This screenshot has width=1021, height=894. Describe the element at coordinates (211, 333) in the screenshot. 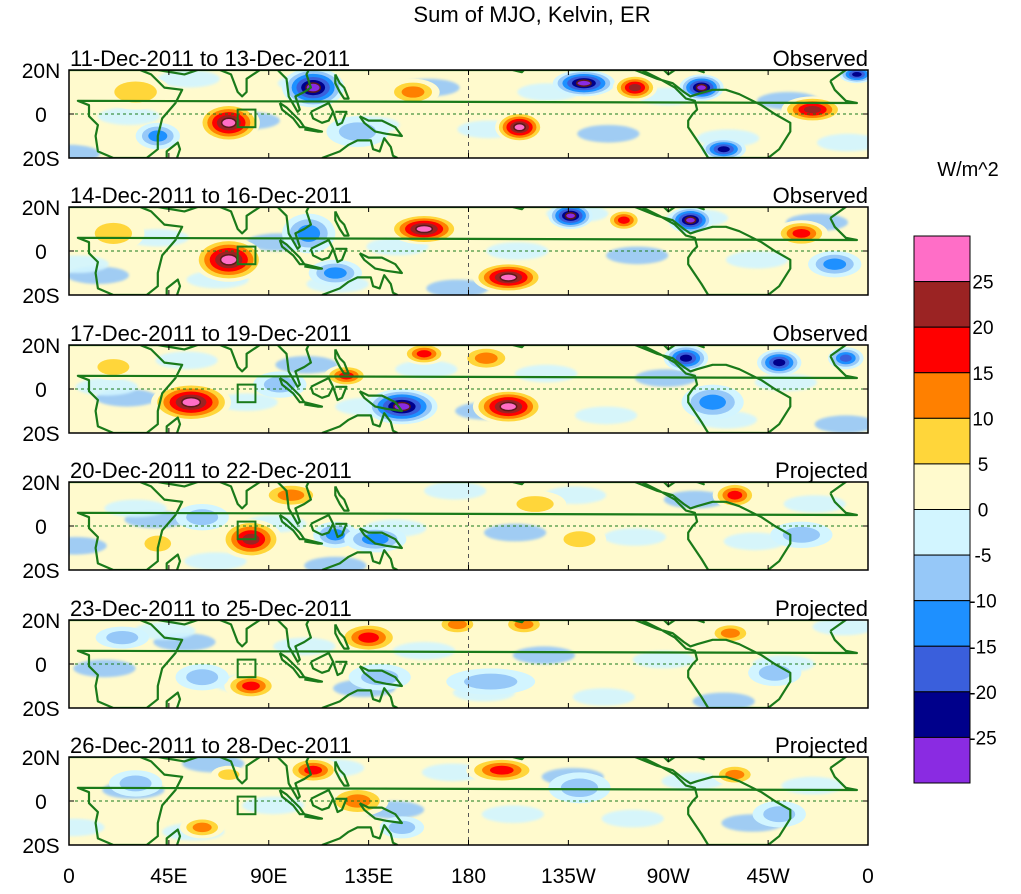

I see `panel-date-range: 17-Dec-2011 to 19-Dec-2011` at that location.